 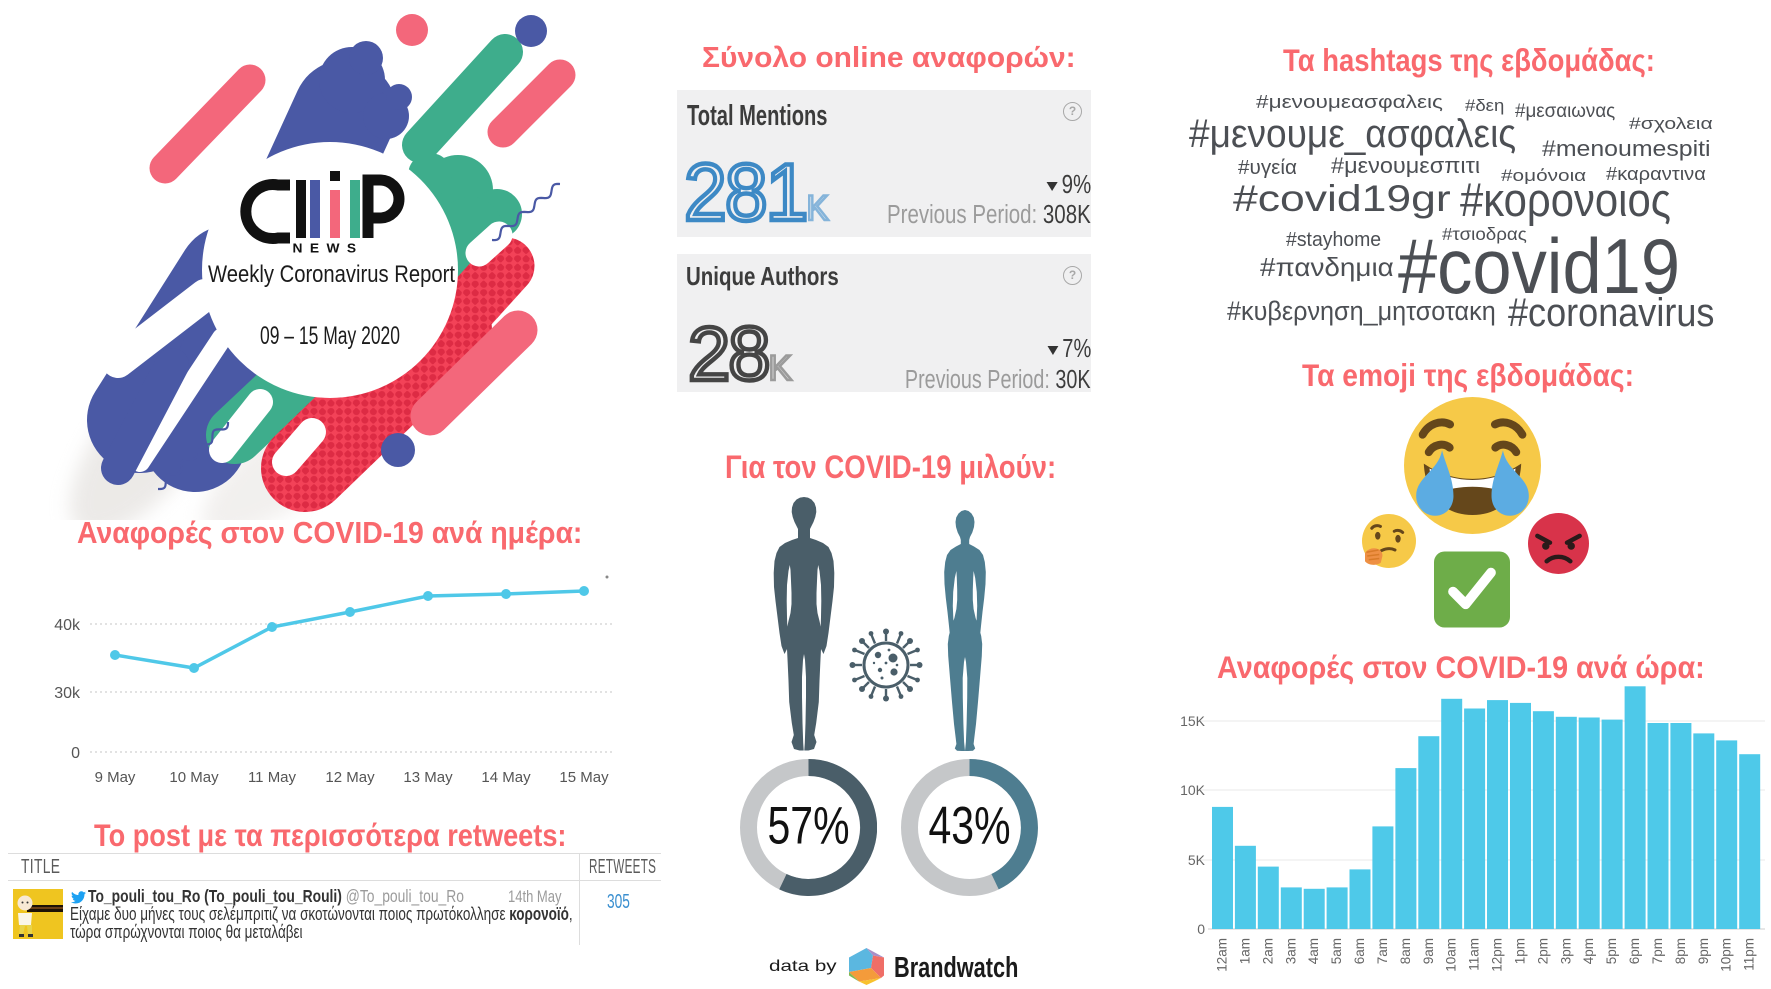 I want to click on svg-text: 43%, so click(x=970, y=826).